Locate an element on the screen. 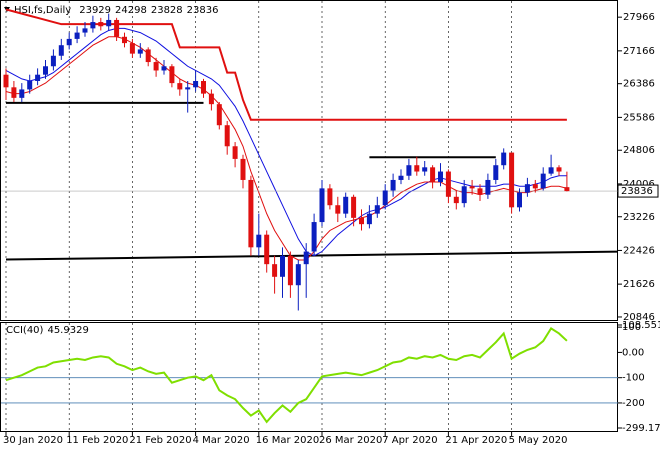 The image size is (660, 450). y-tick-label: 22426 is located at coordinates (639, 250).